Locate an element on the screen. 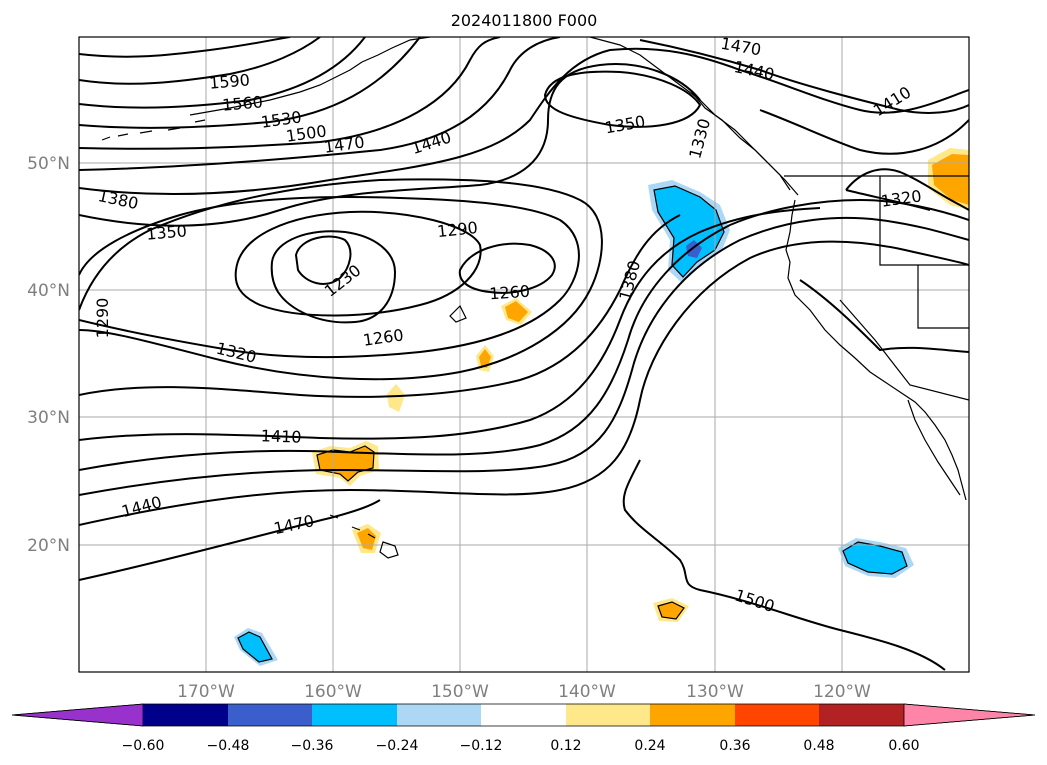 This screenshot has width=1047, height=765. us-west-coast is located at coordinates (876, 350).